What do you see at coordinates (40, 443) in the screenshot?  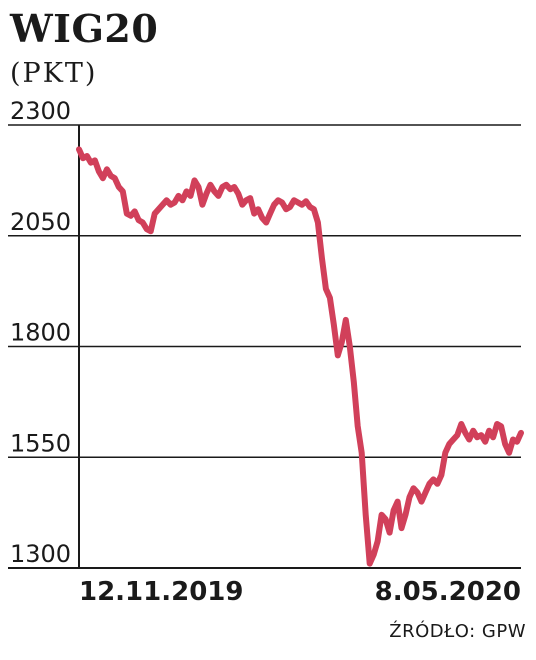 I see `y-tick-label-1550: 1550` at bounding box center [40, 443].